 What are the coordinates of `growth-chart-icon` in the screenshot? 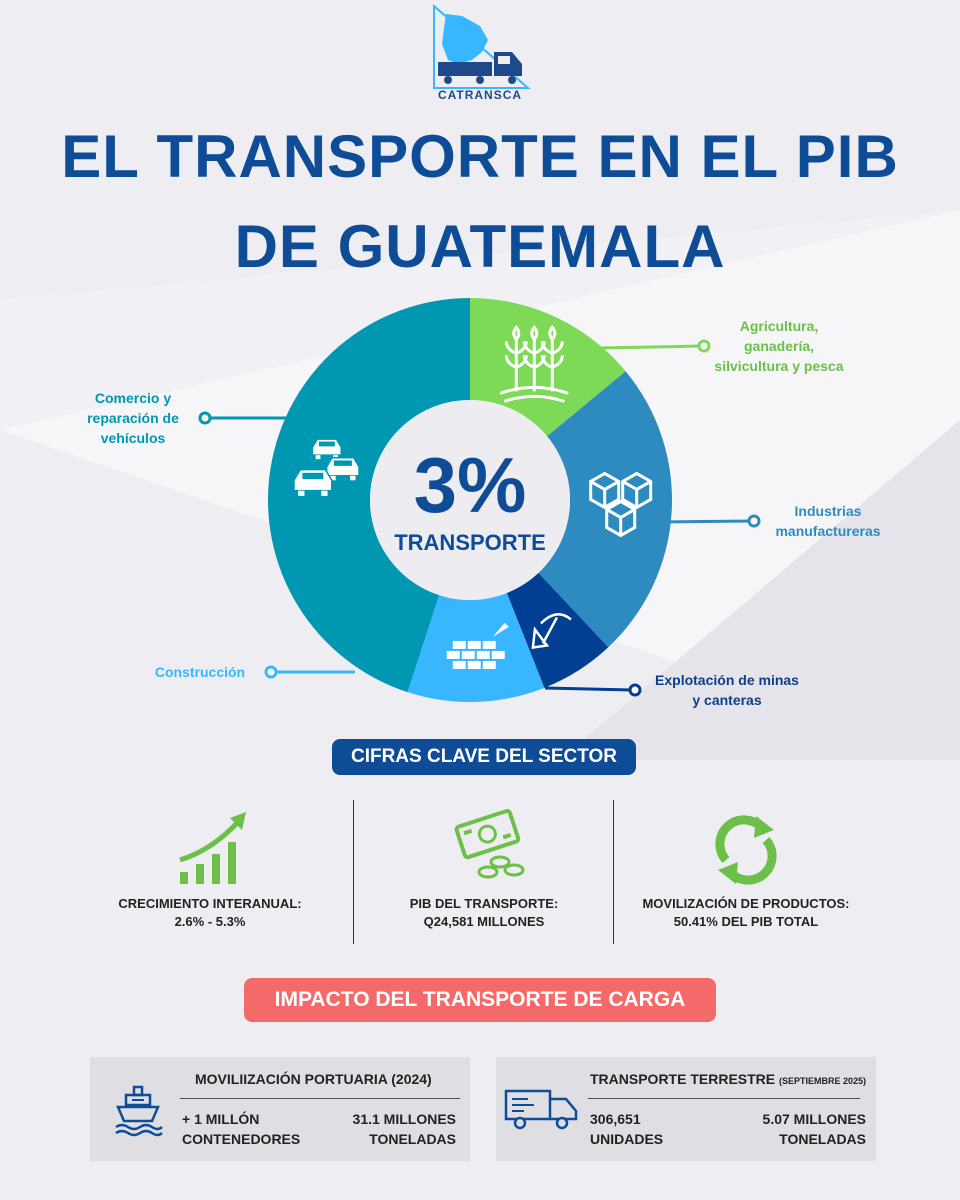 It's located at (212, 848).